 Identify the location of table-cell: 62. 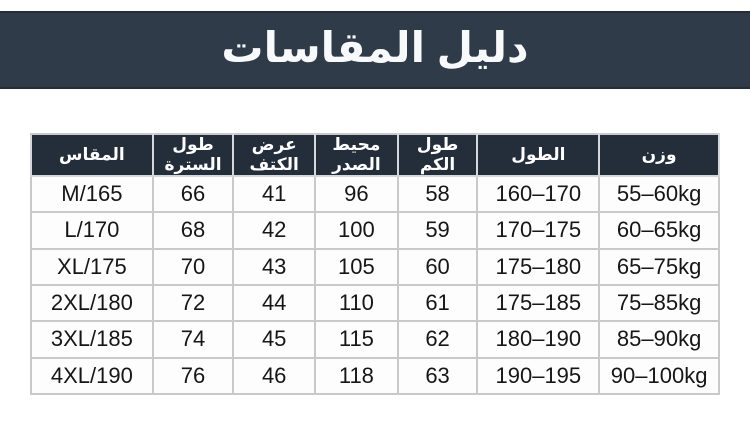
(437, 339).